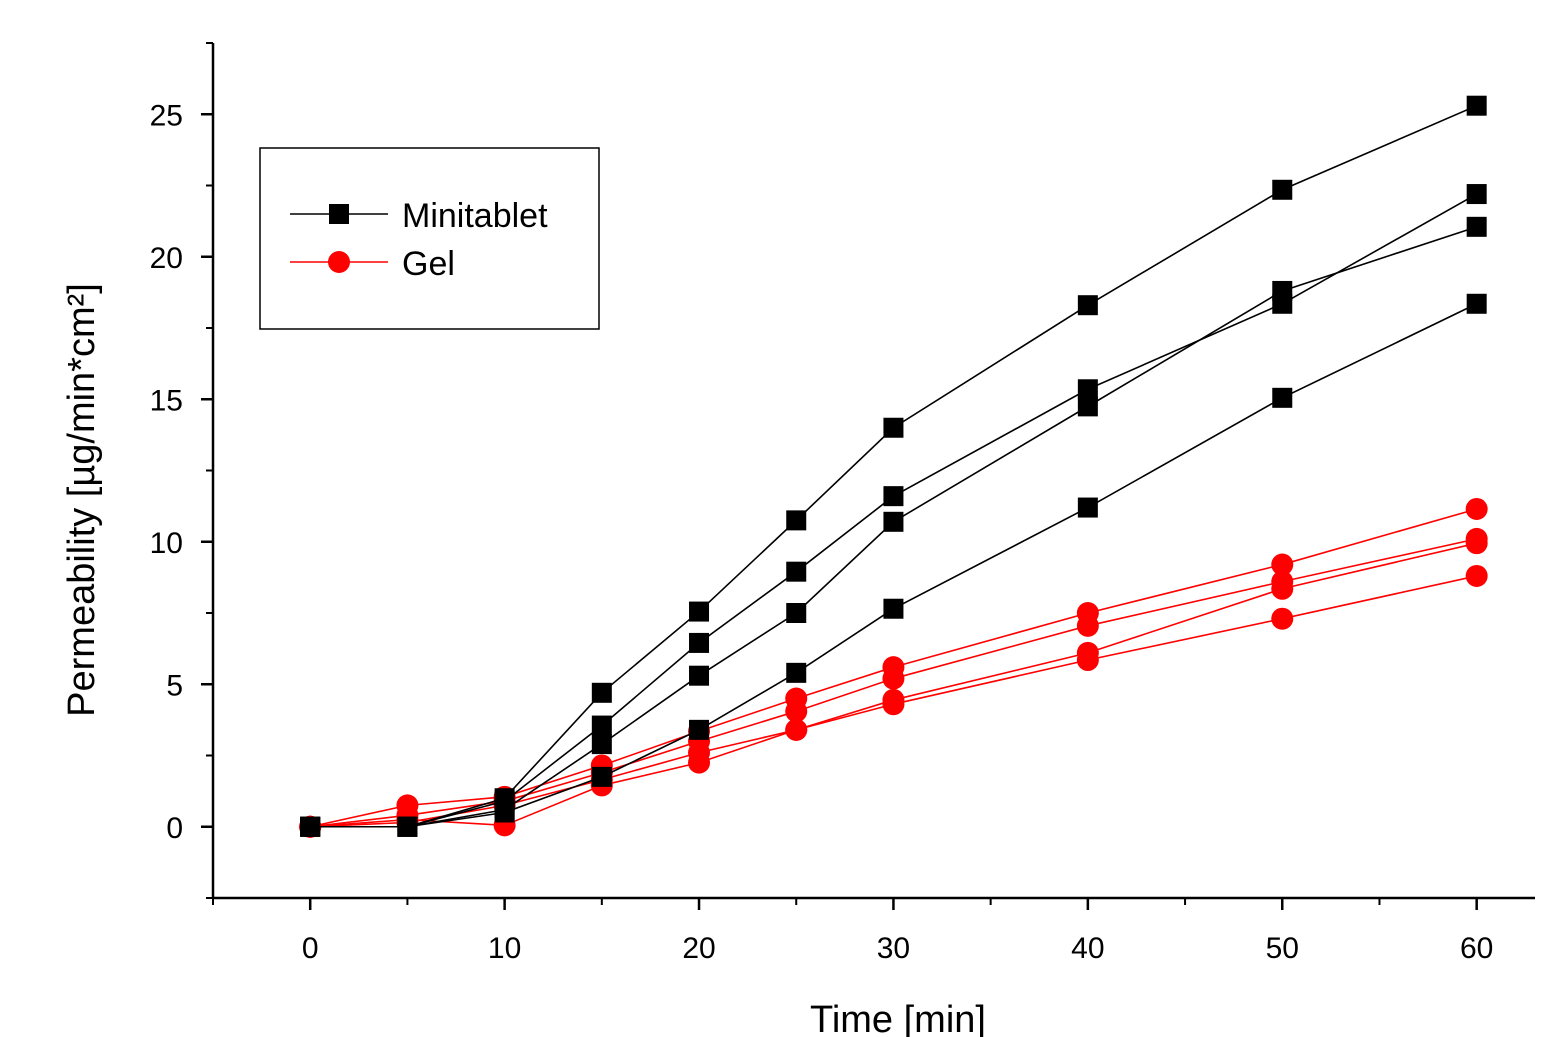  I want to click on x-tick-label: 40, so click(1087, 948).